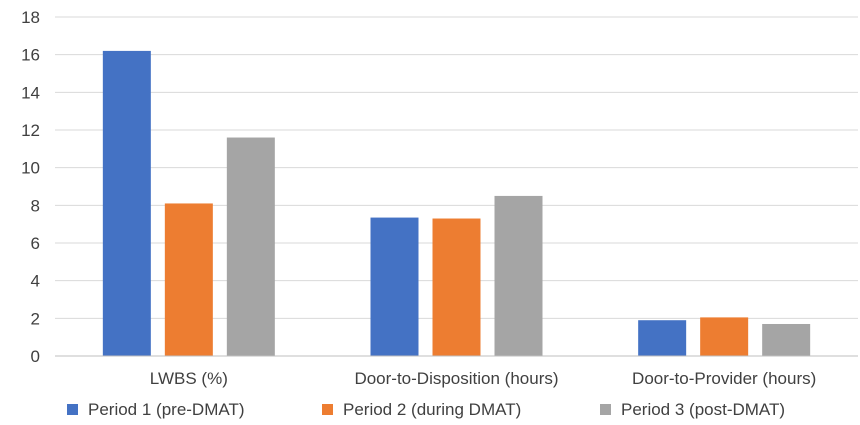  Describe the element at coordinates (432, 409) in the screenshot. I see `legend-label: Period 2 (during DMAT)` at that location.